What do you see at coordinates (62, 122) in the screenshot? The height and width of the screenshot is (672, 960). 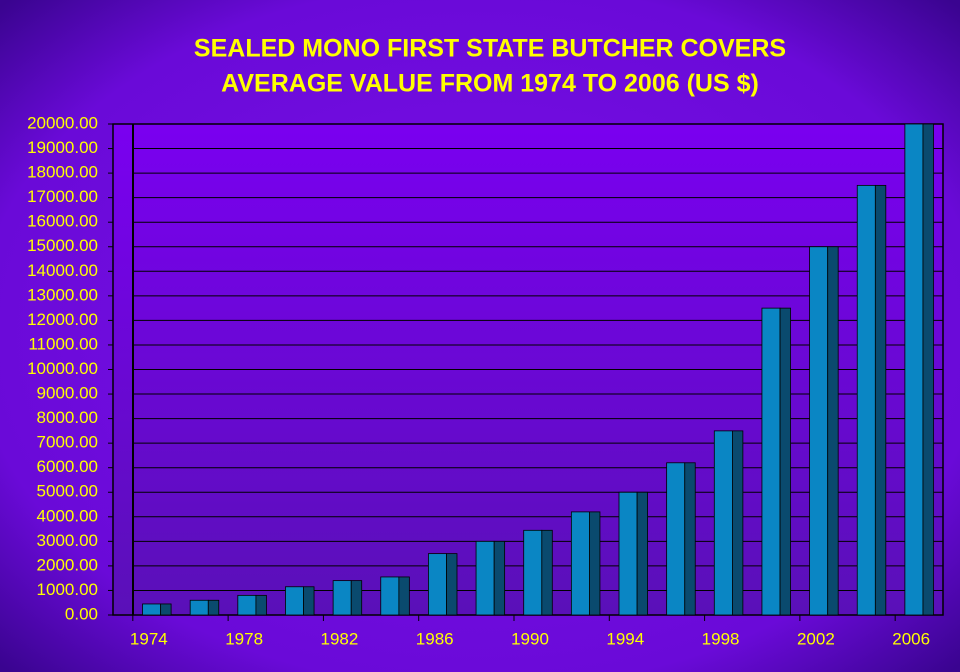 I see `y-tick-label: 20000.00` at bounding box center [62, 122].